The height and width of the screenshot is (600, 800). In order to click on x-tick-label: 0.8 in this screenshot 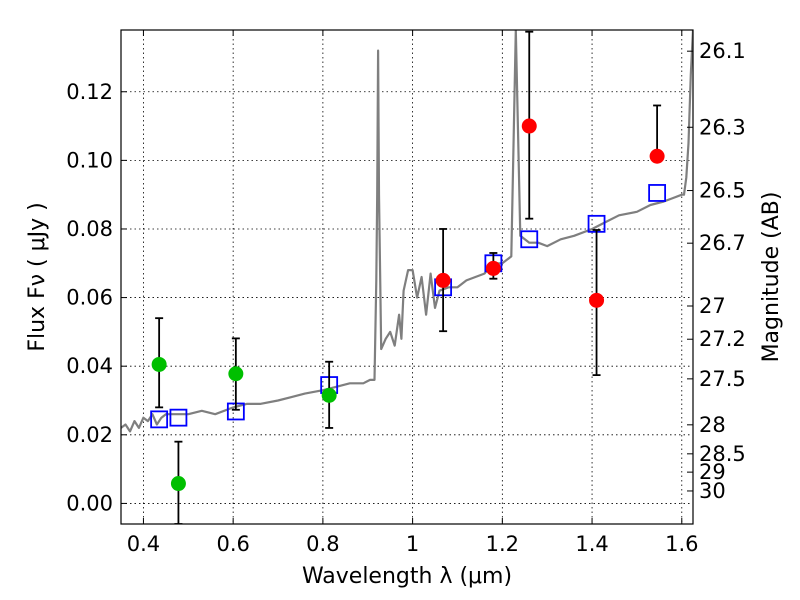, I will do `click(322, 544)`.